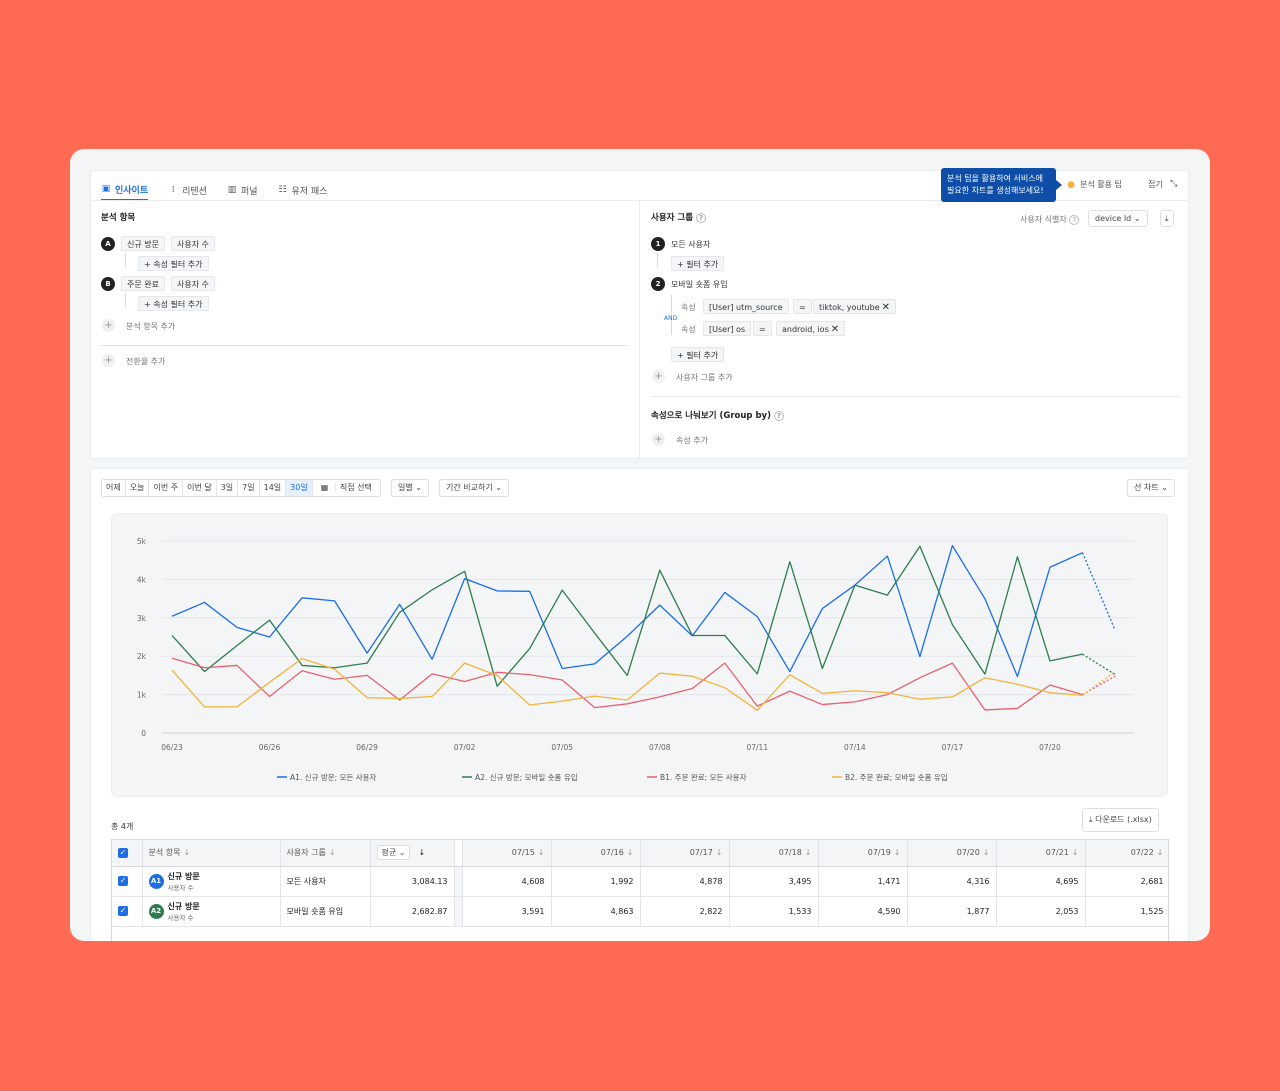 The image size is (1280, 1091). I want to click on row-value: 2,053, so click(1041, 911).